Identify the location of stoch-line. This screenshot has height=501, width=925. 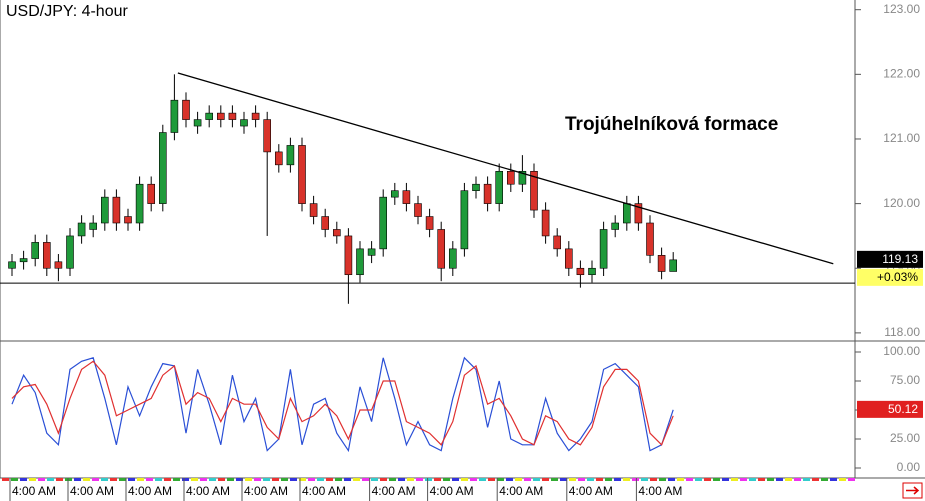
(342, 403).